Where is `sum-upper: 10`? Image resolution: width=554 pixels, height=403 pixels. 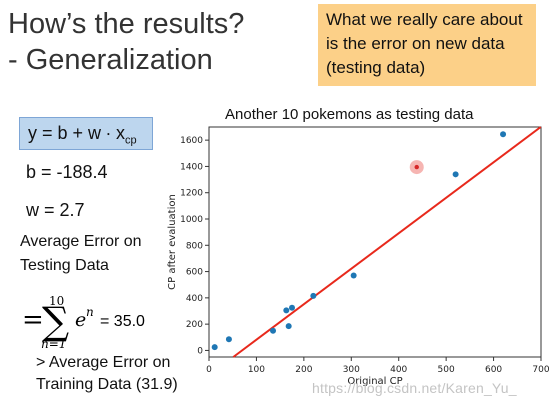
sum-upper: 10 is located at coordinates (56, 301).